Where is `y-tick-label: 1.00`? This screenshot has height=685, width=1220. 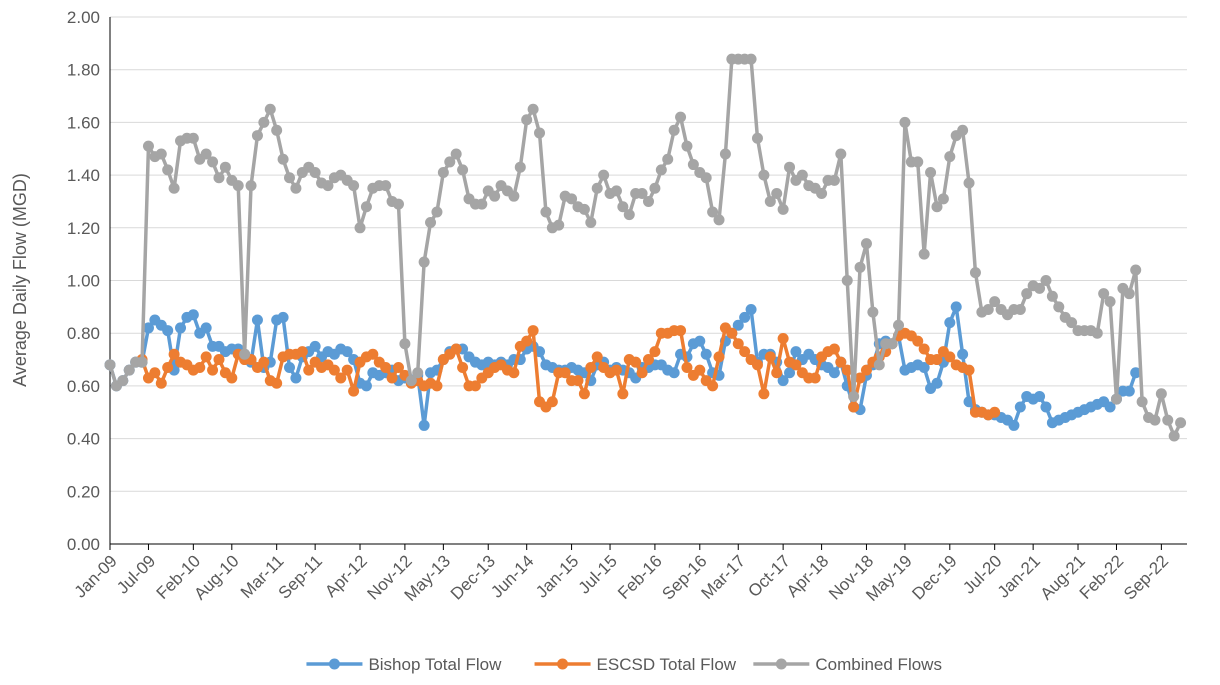
y-tick-label: 1.00 is located at coordinates (83, 281).